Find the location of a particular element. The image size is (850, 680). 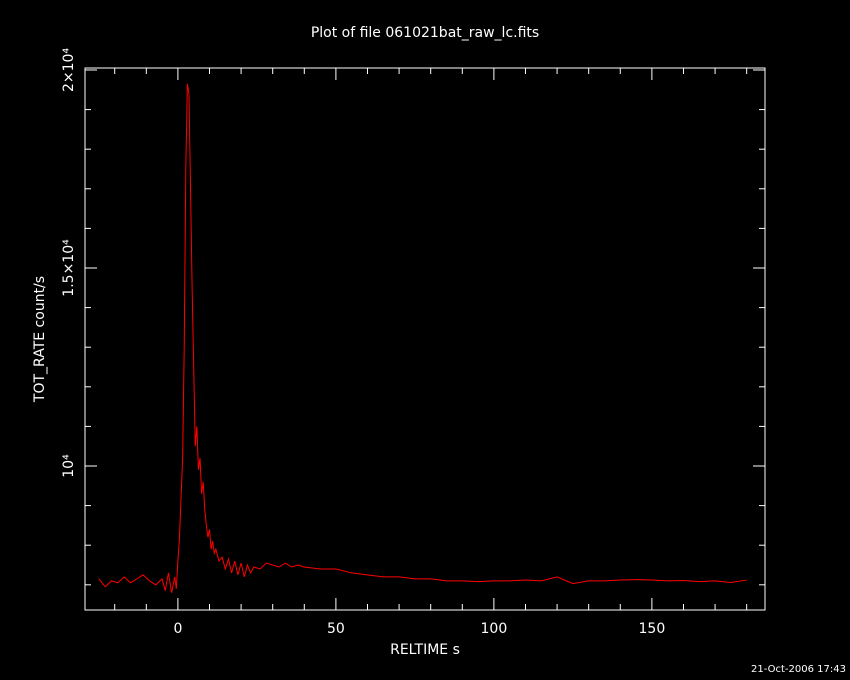

x-tick-label: 50 is located at coordinates (336, 629).